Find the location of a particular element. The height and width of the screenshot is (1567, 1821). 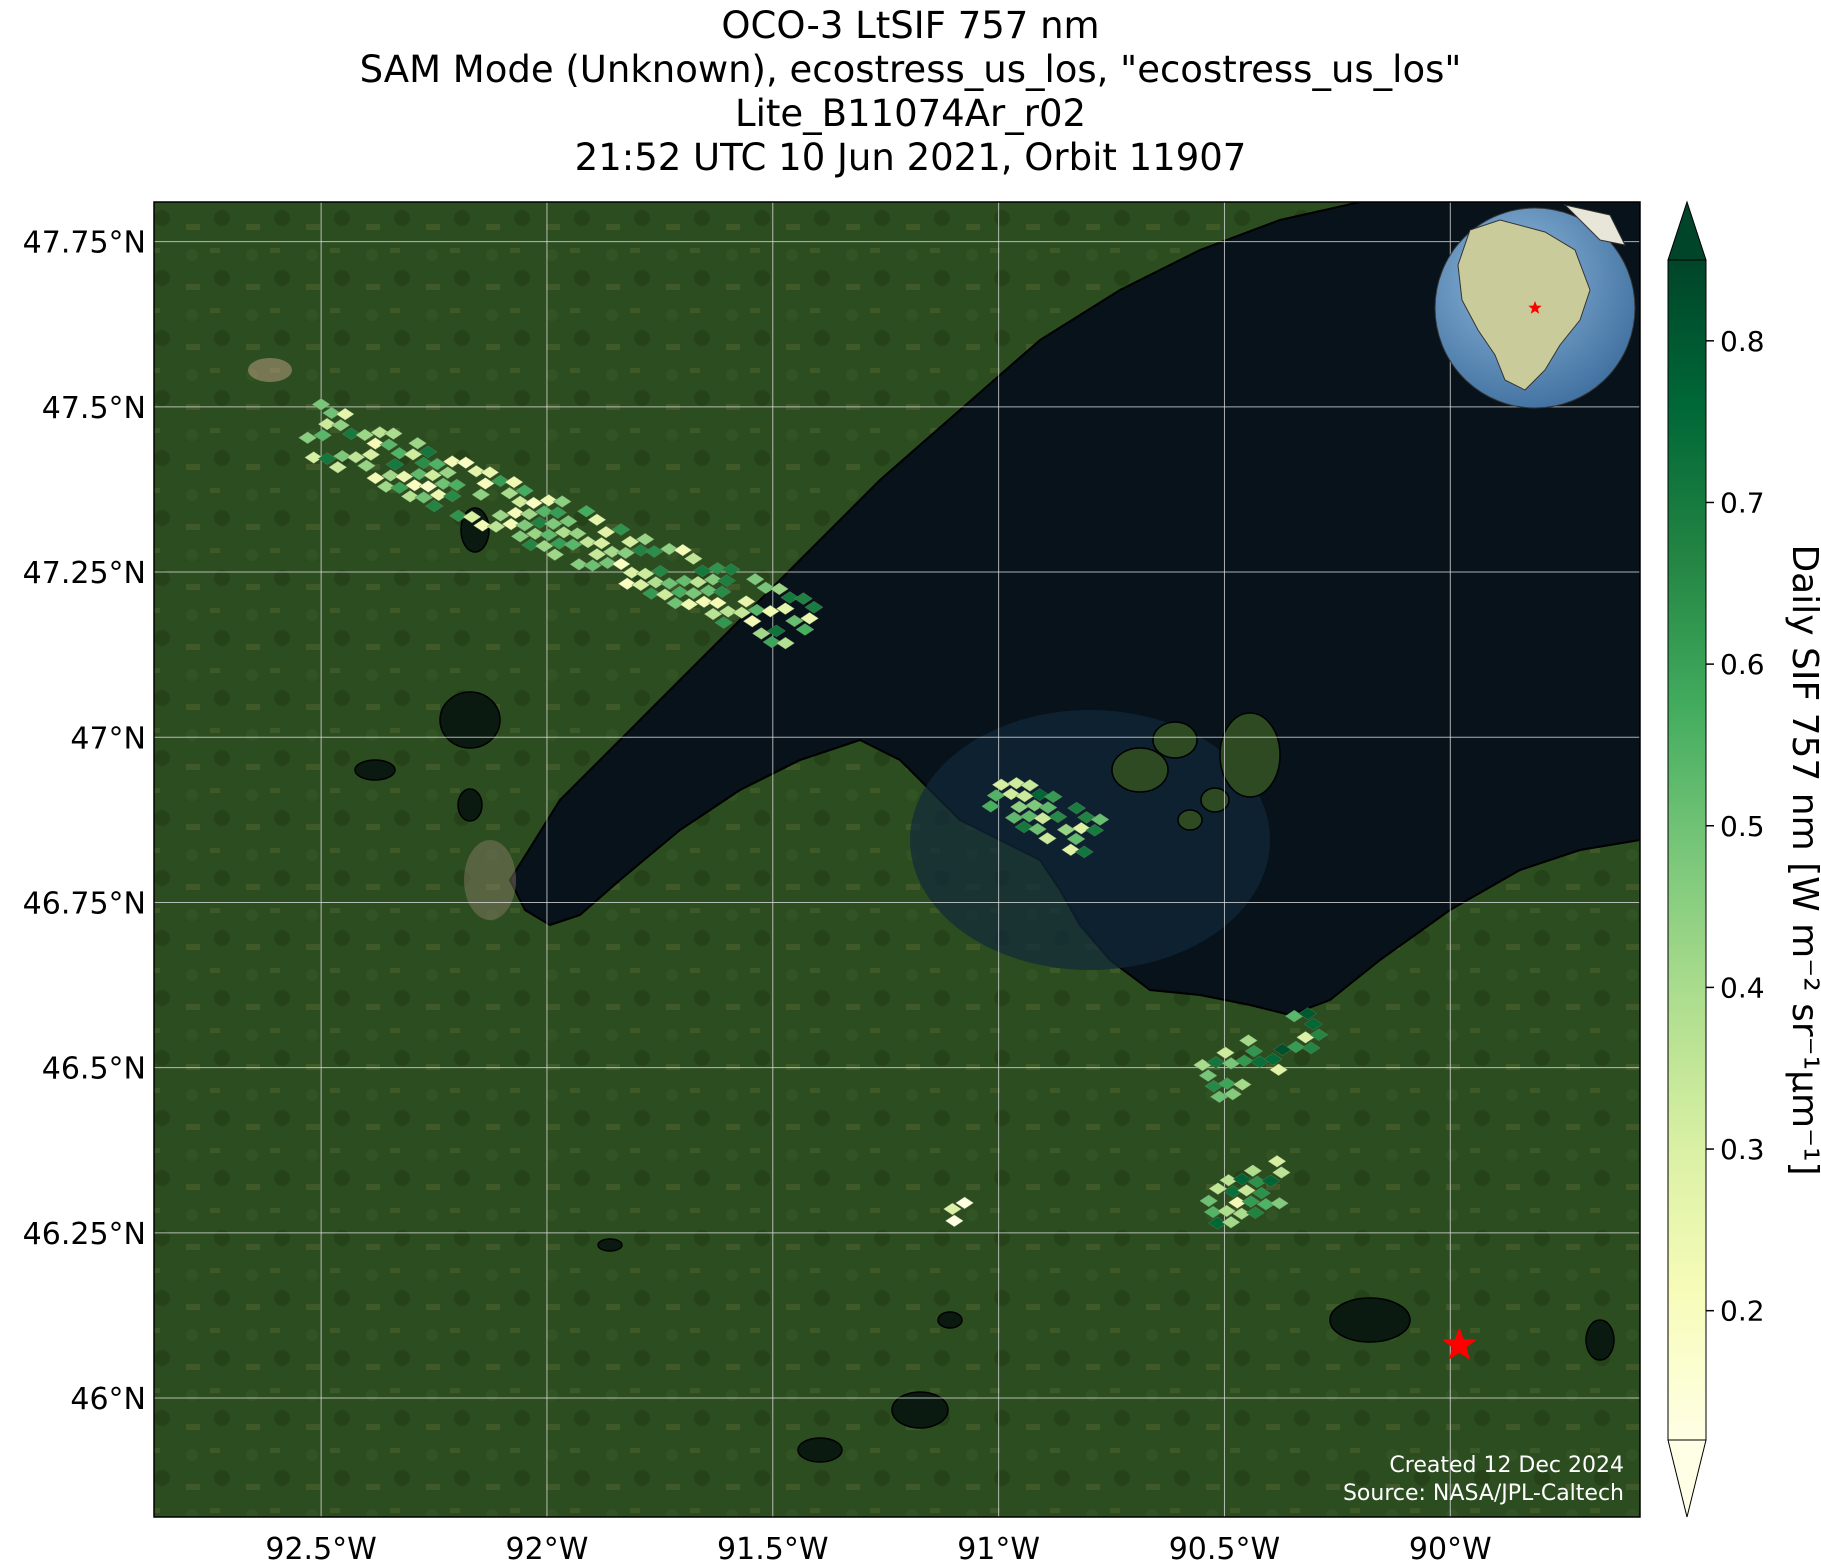

title-line-3: Lite_B11074Ar_r02 is located at coordinates (910, 113).